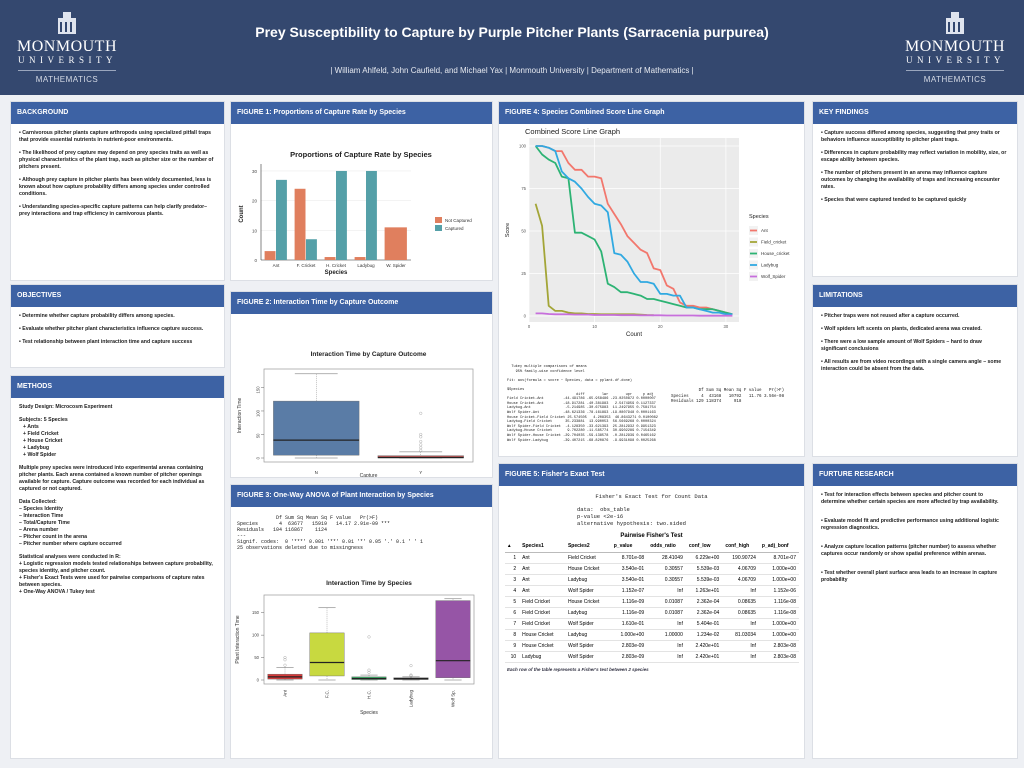 The image size is (1024, 768). I want to click on data-item: – Pitcher count in the arena, so click(53, 537).